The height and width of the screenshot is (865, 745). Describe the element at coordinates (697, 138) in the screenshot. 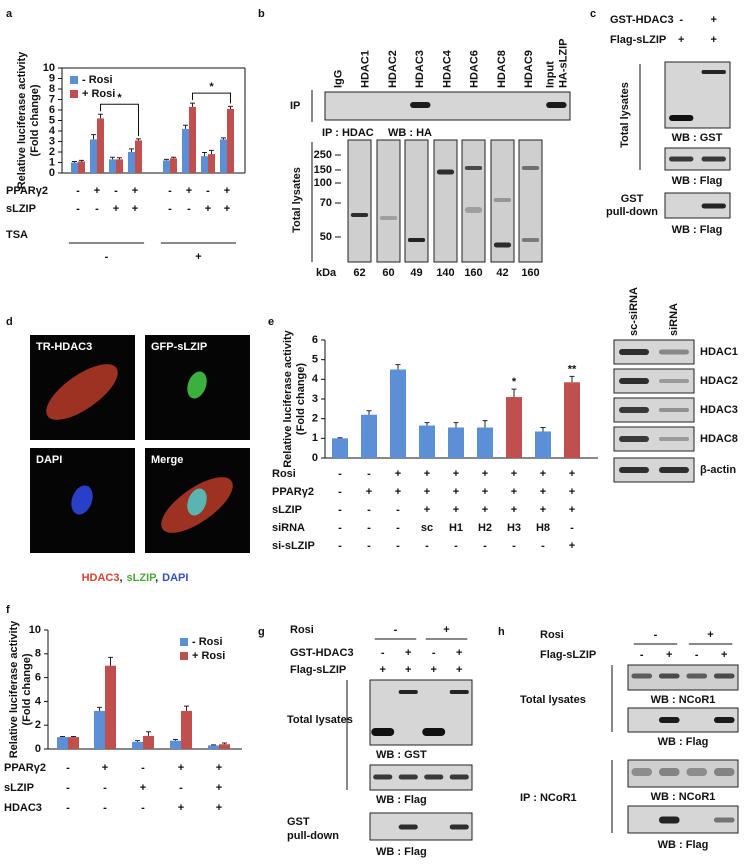

I see `blot-caption: WB : GST` at that location.